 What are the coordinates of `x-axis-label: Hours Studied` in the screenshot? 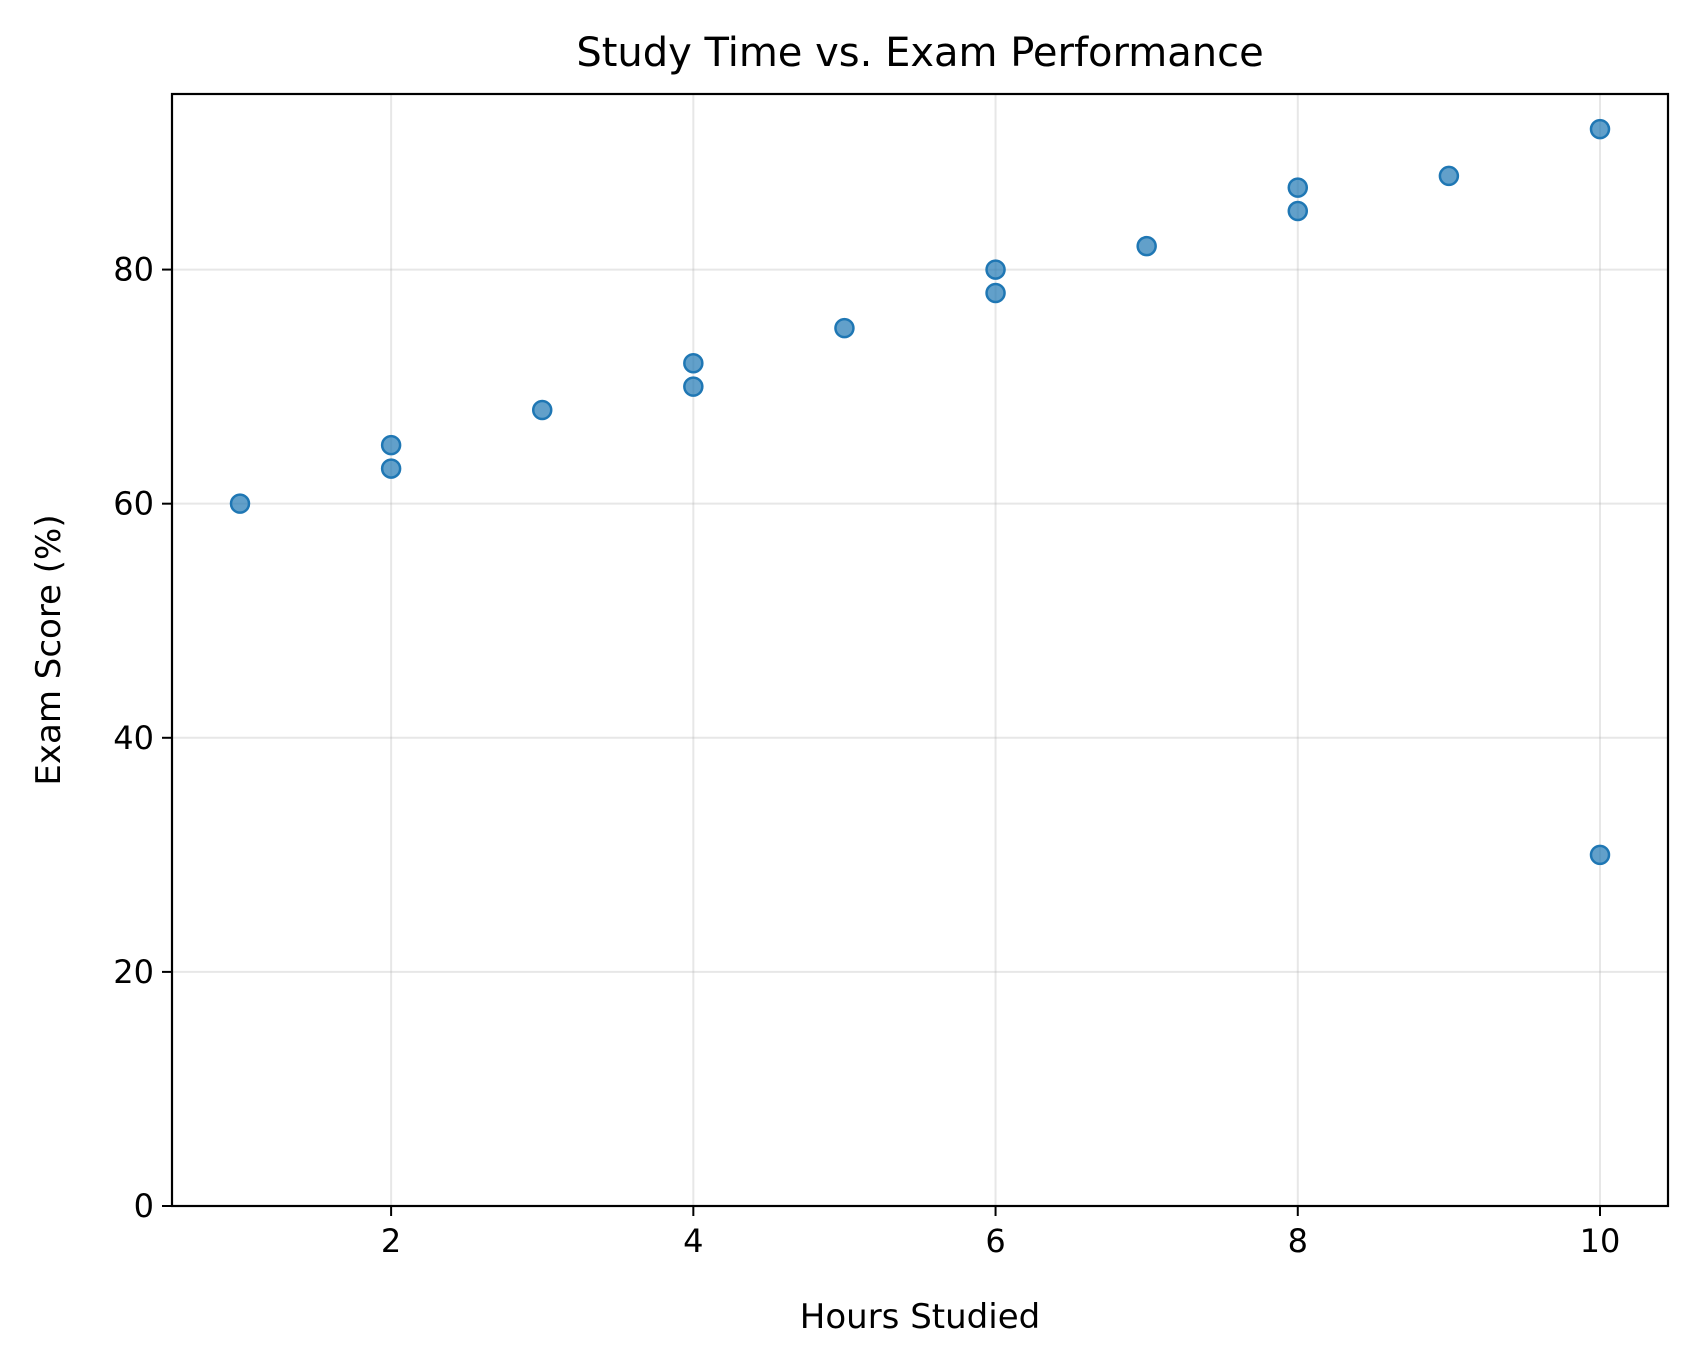 It's located at (920, 1317).